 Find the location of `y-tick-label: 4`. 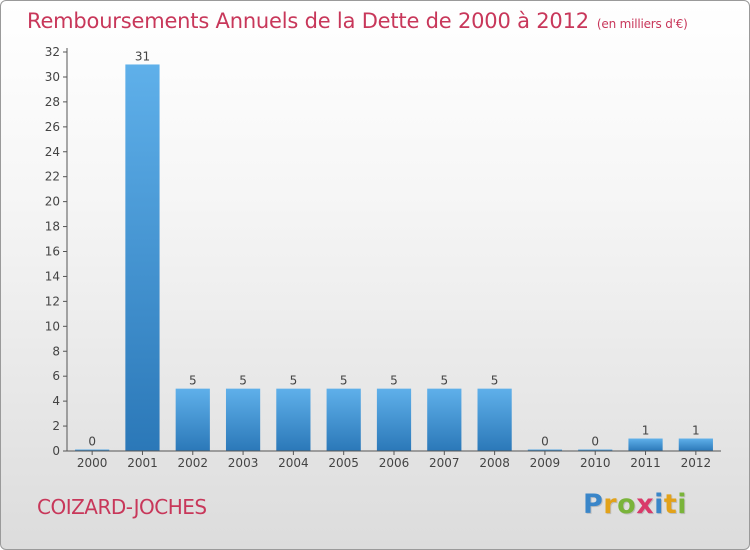

y-tick-label: 4 is located at coordinates (56, 401).